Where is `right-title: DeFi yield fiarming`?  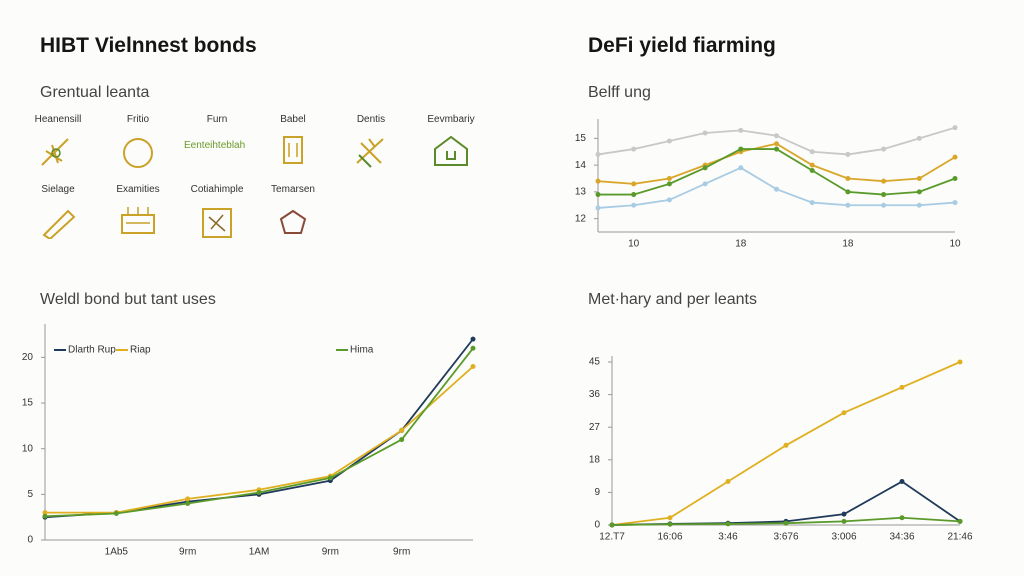 right-title: DeFi yield fiarming is located at coordinates (682, 45).